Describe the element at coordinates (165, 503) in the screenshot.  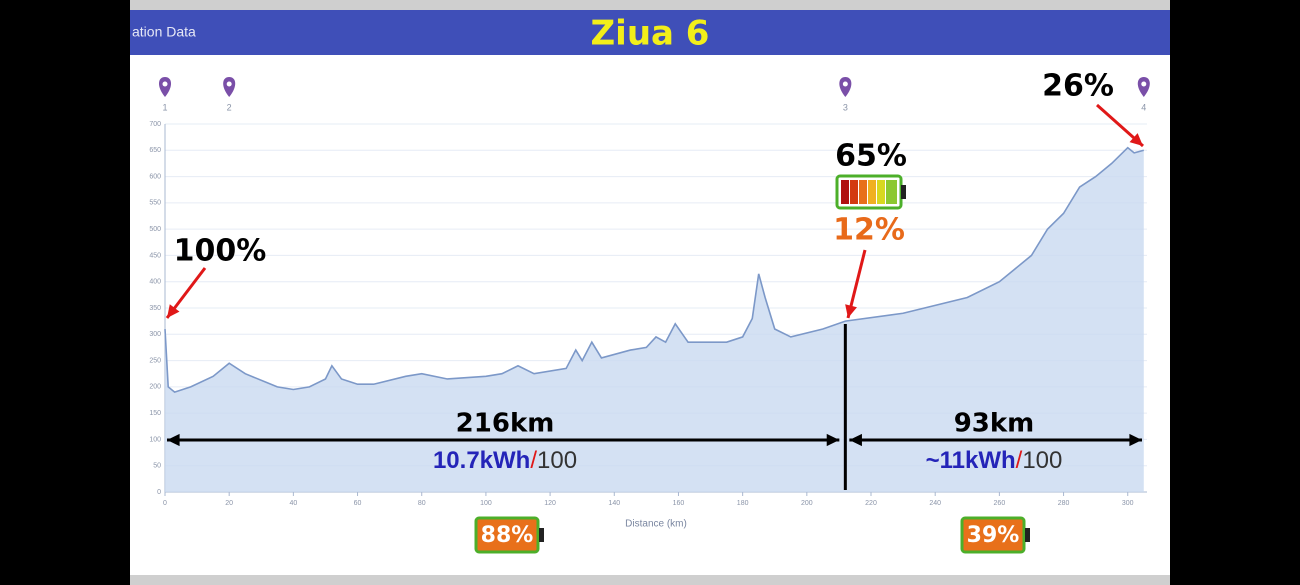
I see `x-tick-label: 0` at that location.